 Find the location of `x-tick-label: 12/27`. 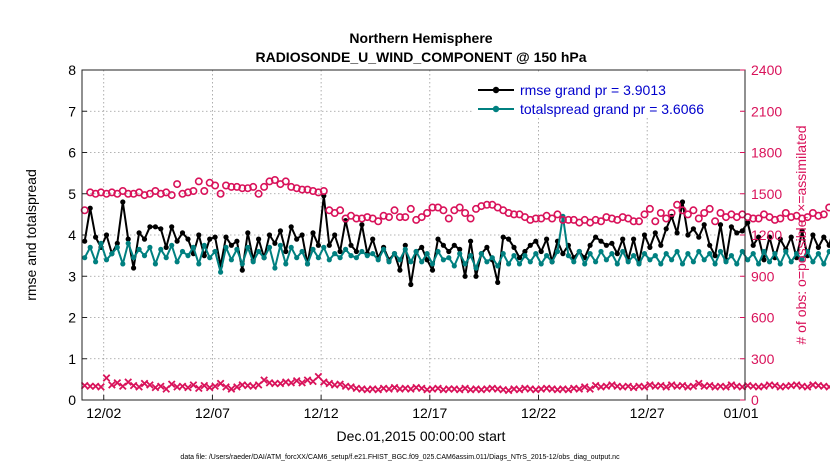

x-tick-label: 12/27 is located at coordinates (647, 413).